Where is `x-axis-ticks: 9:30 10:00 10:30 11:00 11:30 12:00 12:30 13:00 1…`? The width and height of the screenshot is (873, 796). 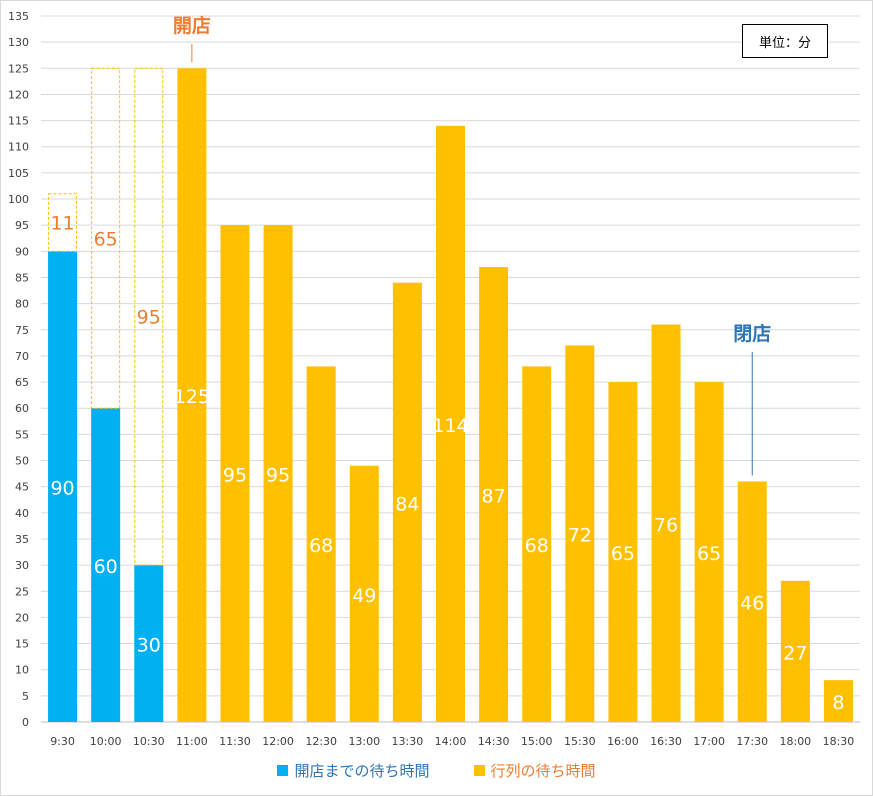 x-axis-ticks: 9:30 10:00 10:30 11:00 11:30 12:00 12:30 13:00 1… is located at coordinates (452, 741).